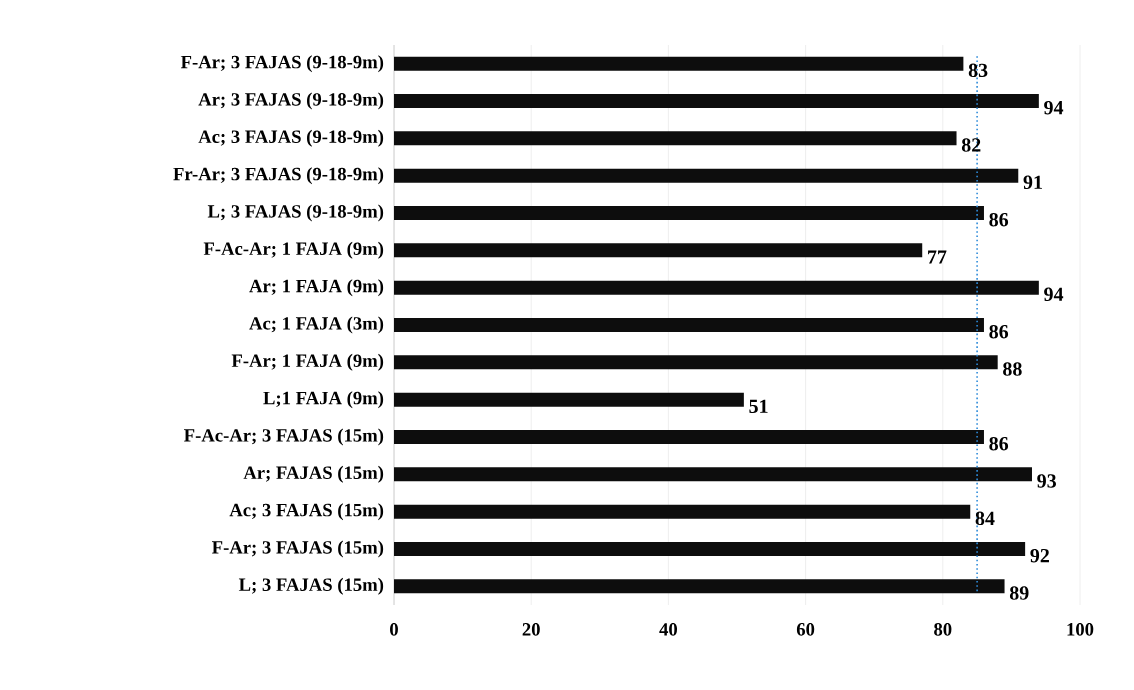 The width and height of the screenshot is (1134, 690). What do you see at coordinates (394, 629) in the screenshot?
I see `x-tick-label: 0` at bounding box center [394, 629].